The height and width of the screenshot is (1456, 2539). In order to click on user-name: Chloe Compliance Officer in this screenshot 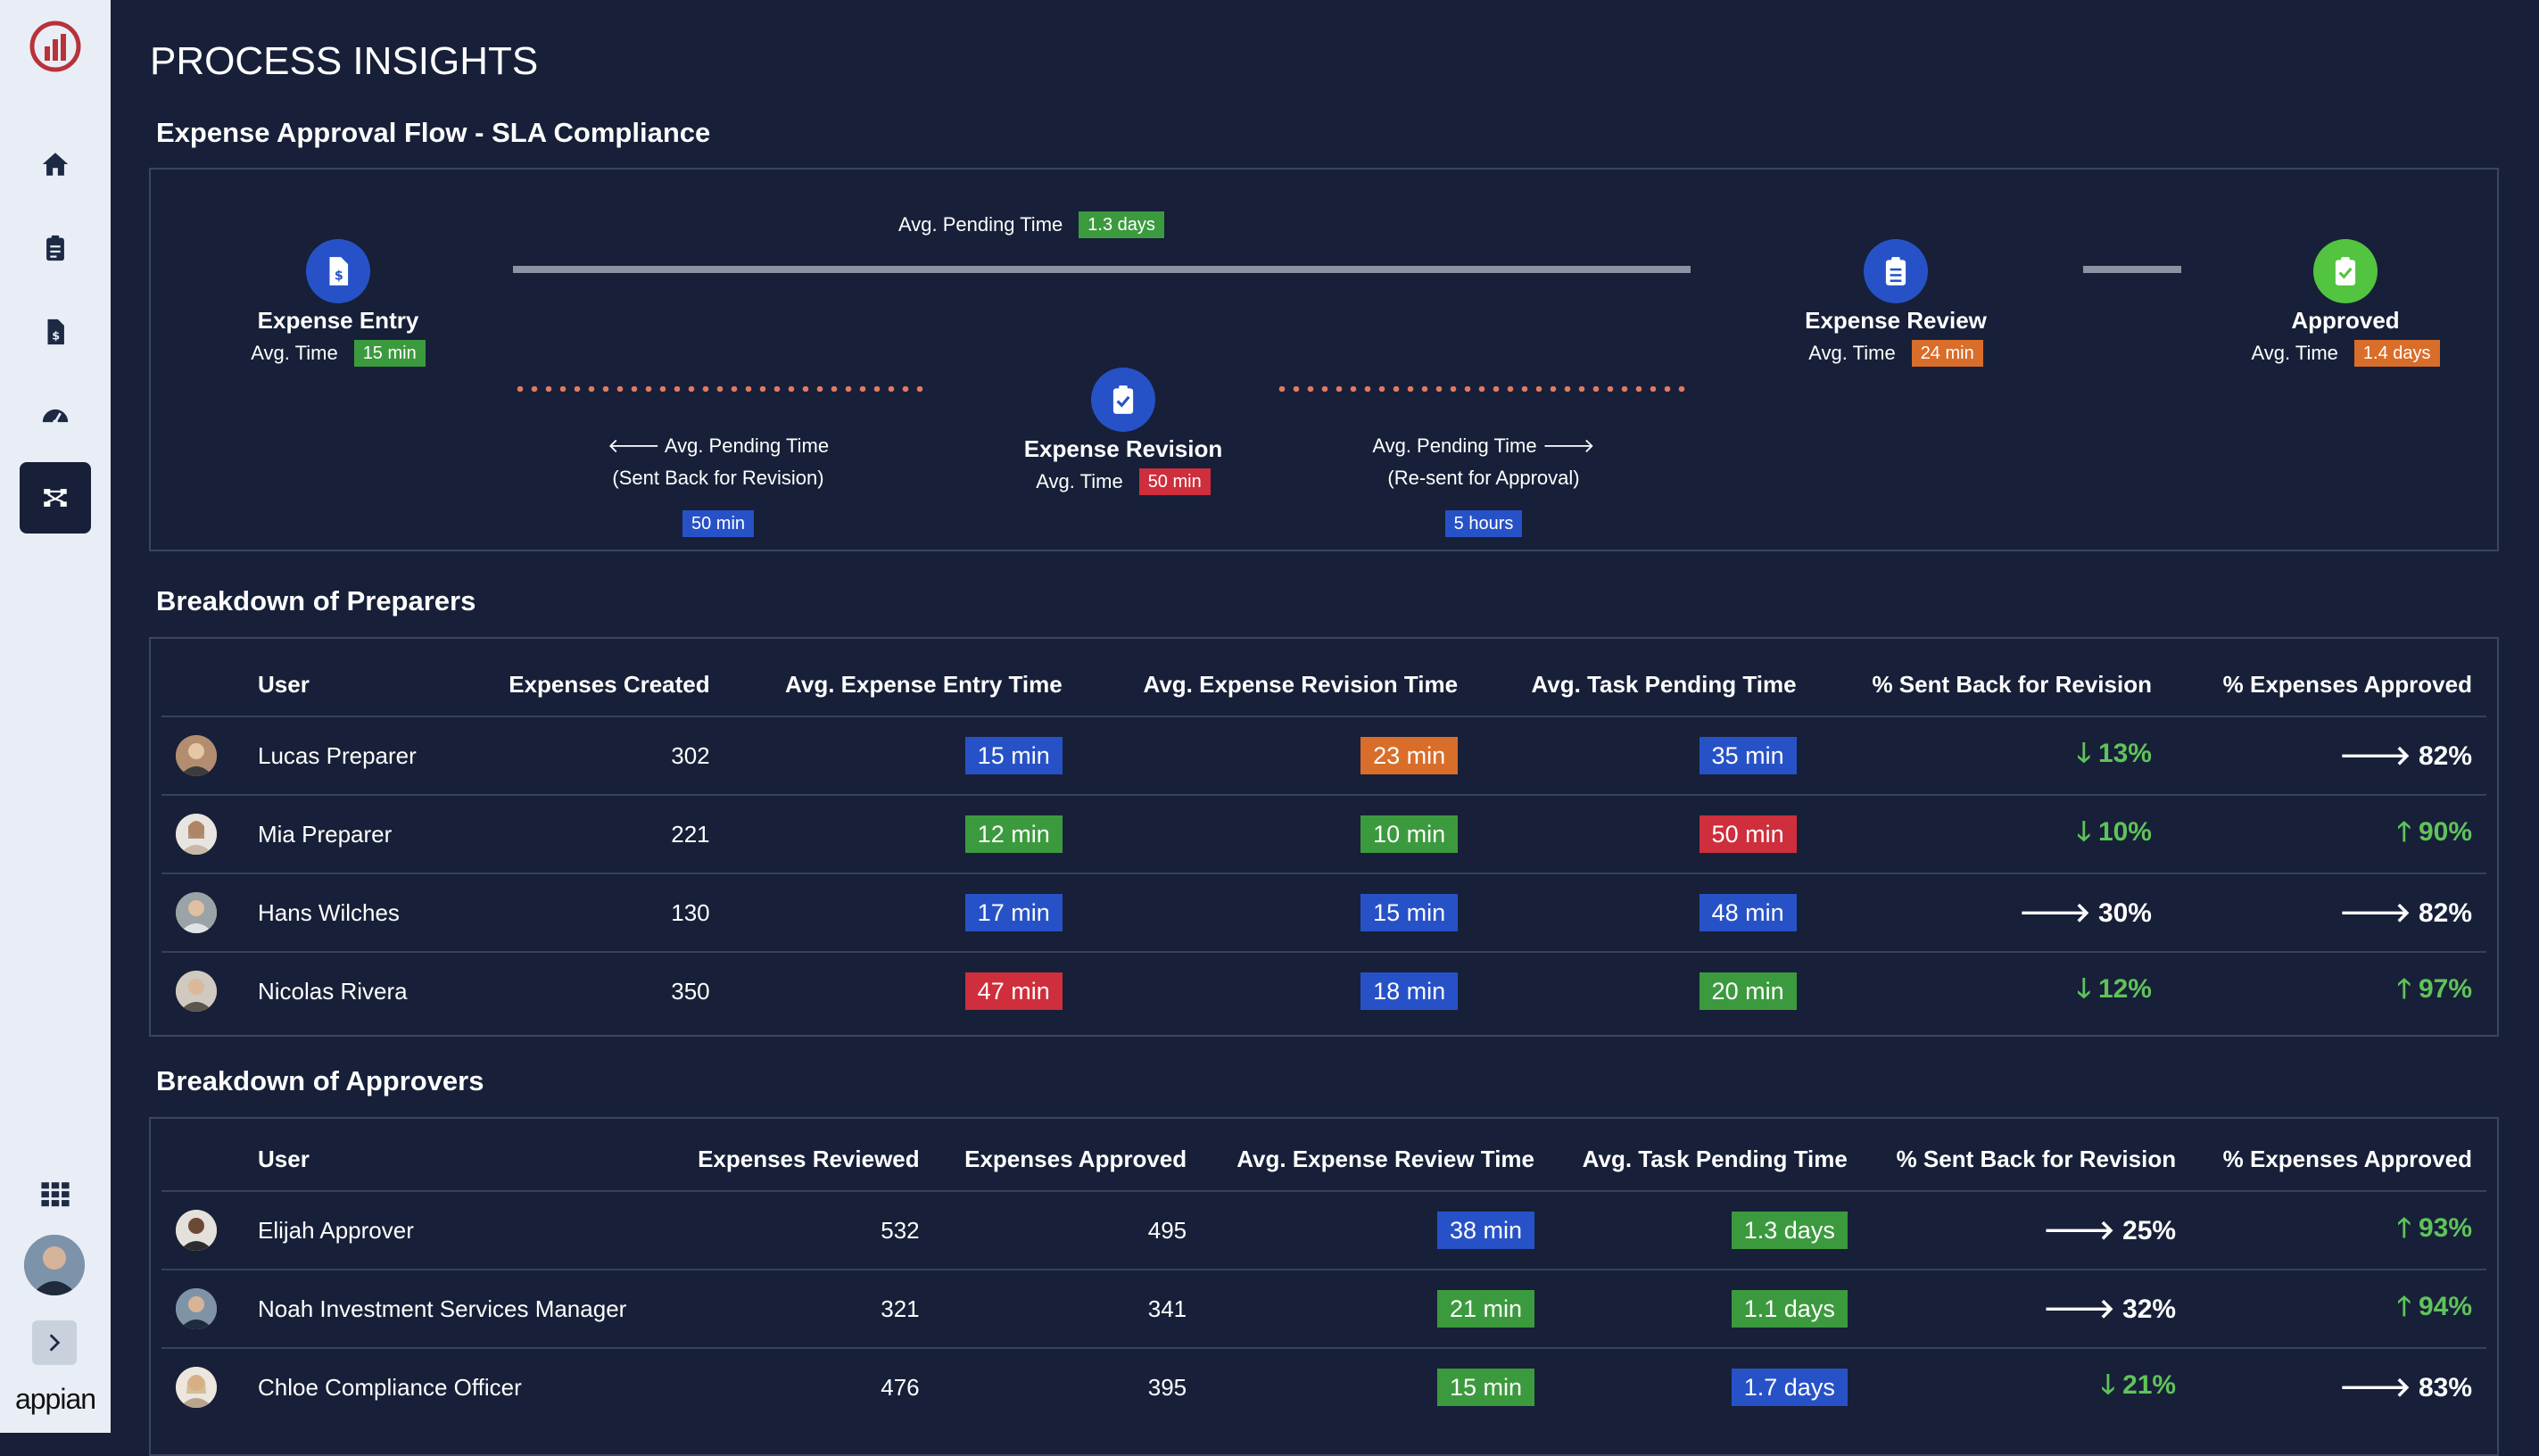, I will do `click(455, 1386)`.